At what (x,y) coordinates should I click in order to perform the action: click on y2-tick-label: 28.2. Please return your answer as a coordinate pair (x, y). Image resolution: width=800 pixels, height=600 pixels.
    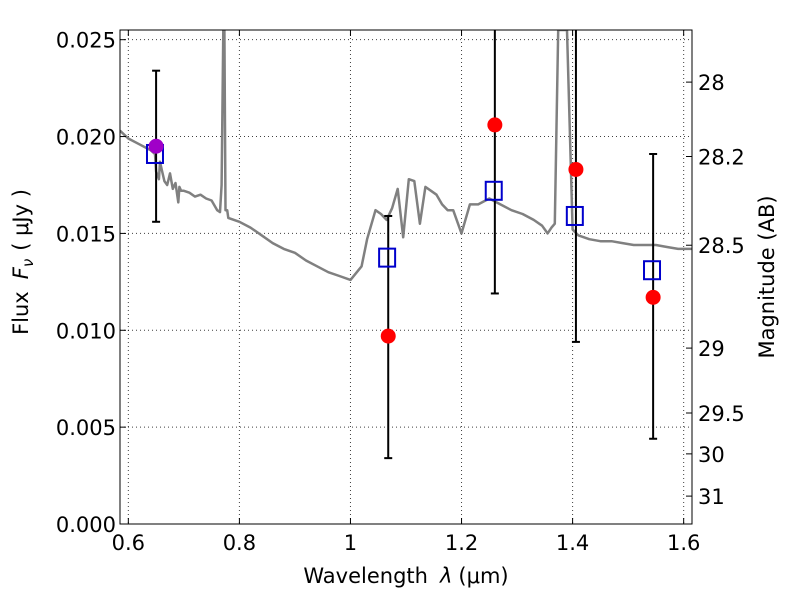
    Looking at the image, I should click on (721, 158).